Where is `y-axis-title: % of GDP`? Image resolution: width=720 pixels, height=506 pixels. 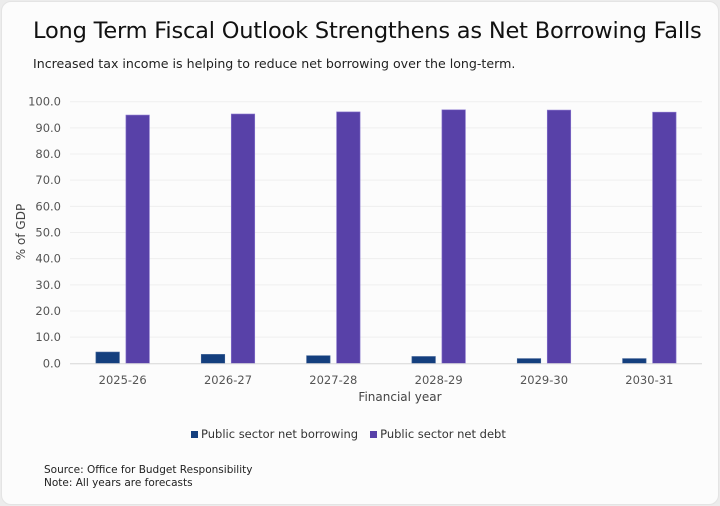
y-axis-title: % of GDP is located at coordinates (21, 232).